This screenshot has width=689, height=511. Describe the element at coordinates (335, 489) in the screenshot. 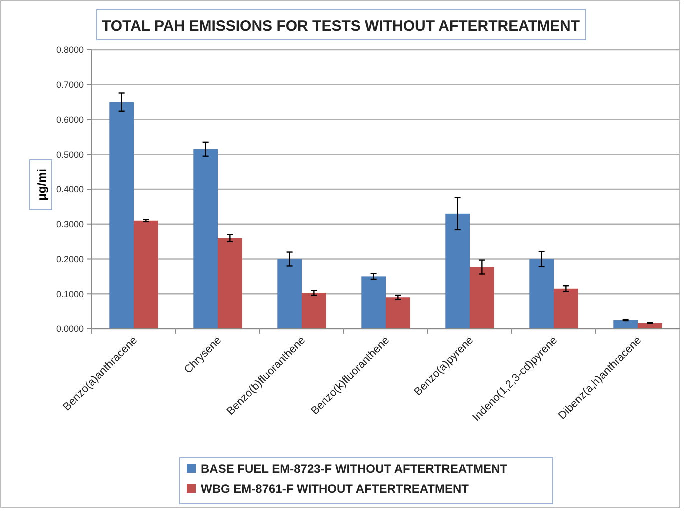

I see `legend-label: WBG EM-8761-F WITHOUT AFTERTREATMENT` at that location.